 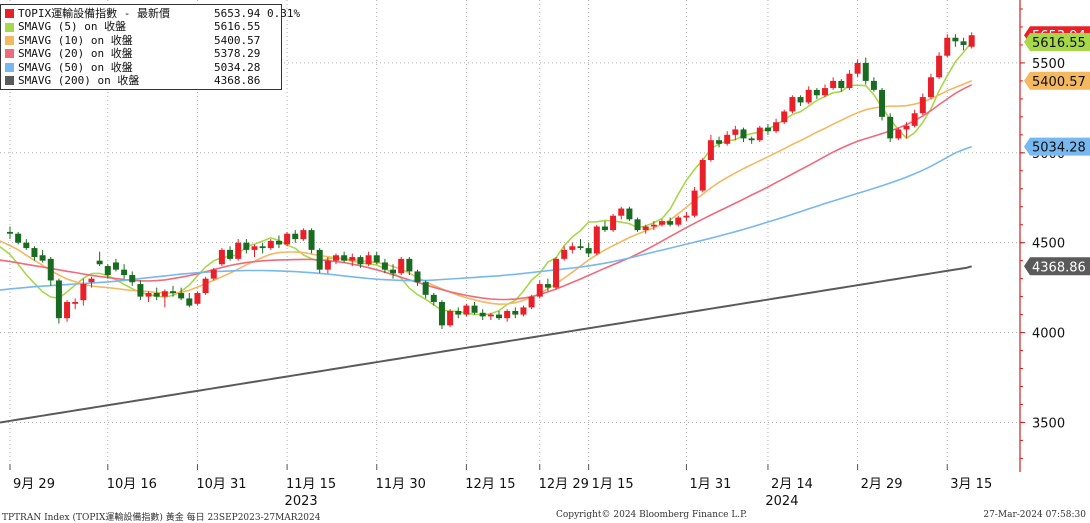 I want to click on year-label: 2023, so click(x=301, y=501).